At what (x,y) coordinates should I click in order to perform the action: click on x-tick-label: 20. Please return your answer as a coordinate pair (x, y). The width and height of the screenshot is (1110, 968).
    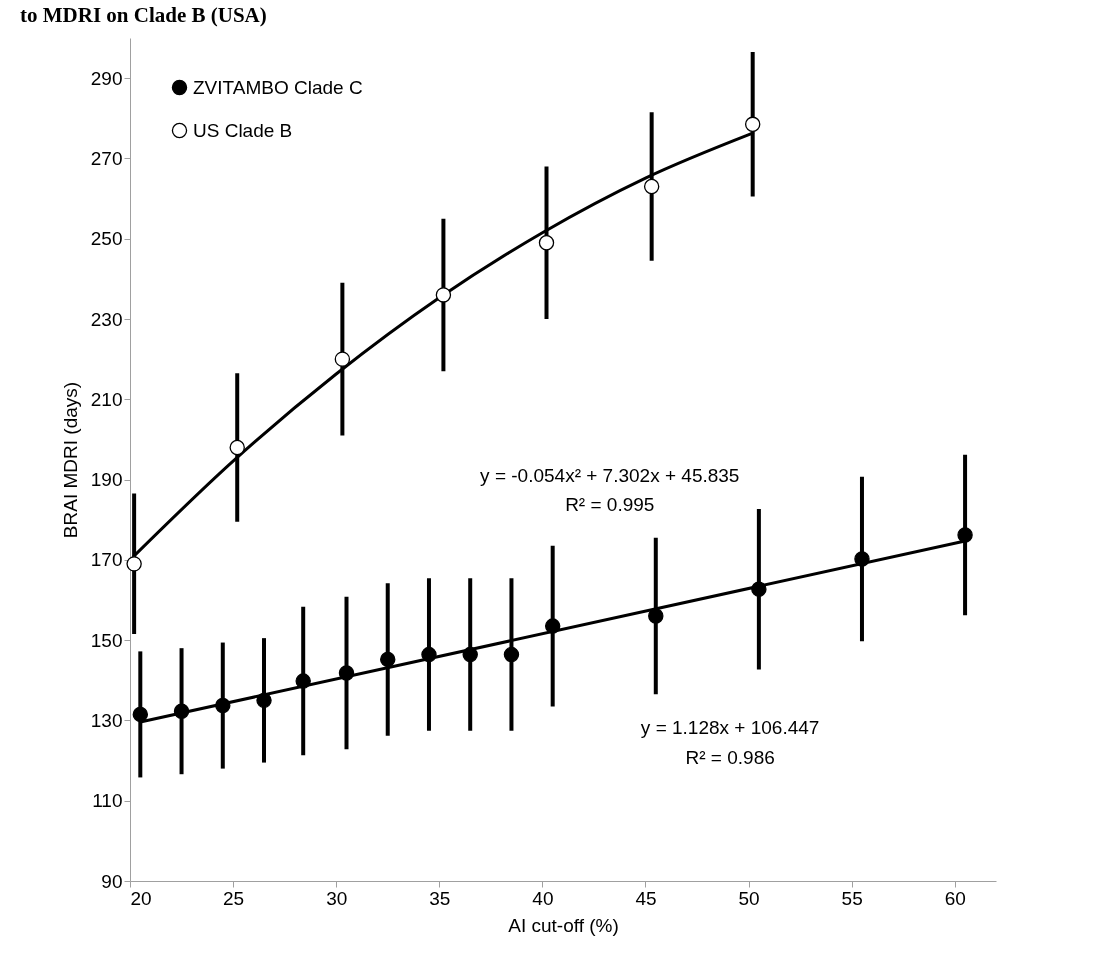
    Looking at the image, I should click on (141, 898).